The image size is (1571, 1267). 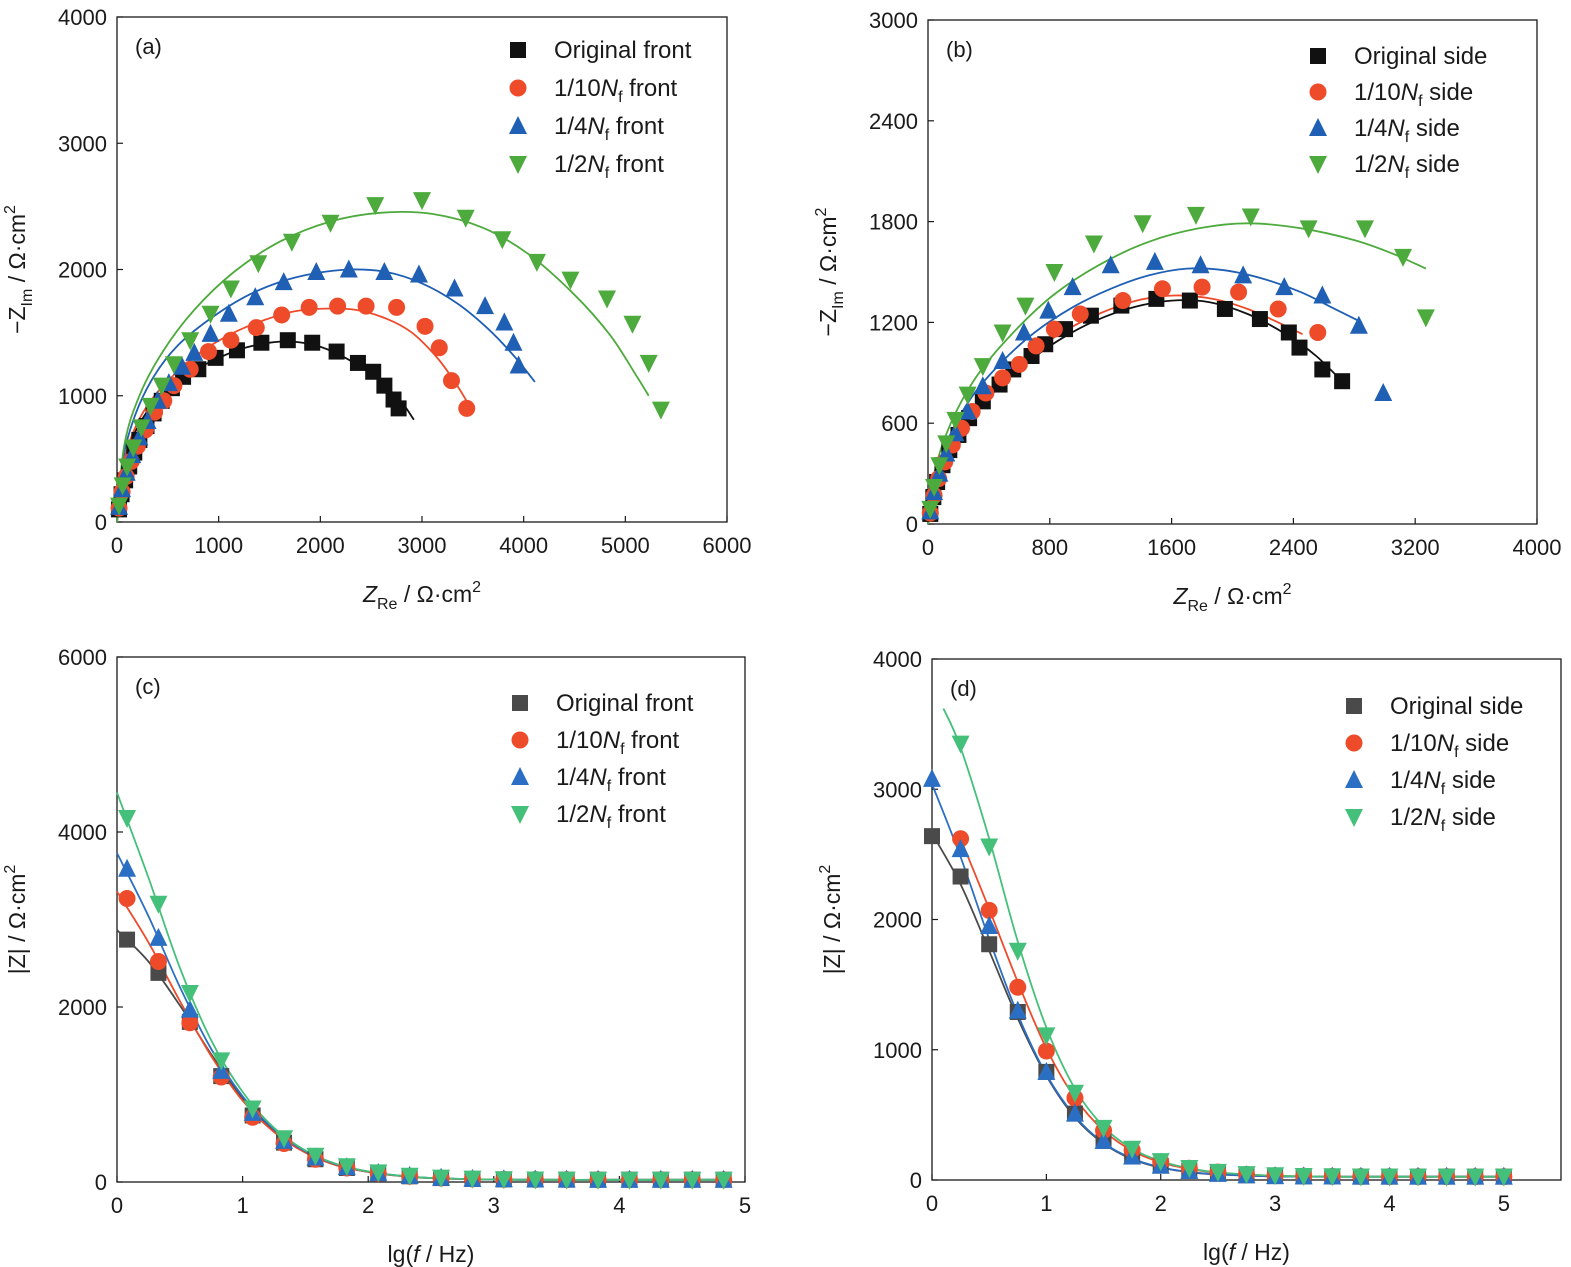 What do you see at coordinates (1384, 130) in the screenshot?
I see `legend-item: 1/4Nf side` at bounding box center [1384, 130].